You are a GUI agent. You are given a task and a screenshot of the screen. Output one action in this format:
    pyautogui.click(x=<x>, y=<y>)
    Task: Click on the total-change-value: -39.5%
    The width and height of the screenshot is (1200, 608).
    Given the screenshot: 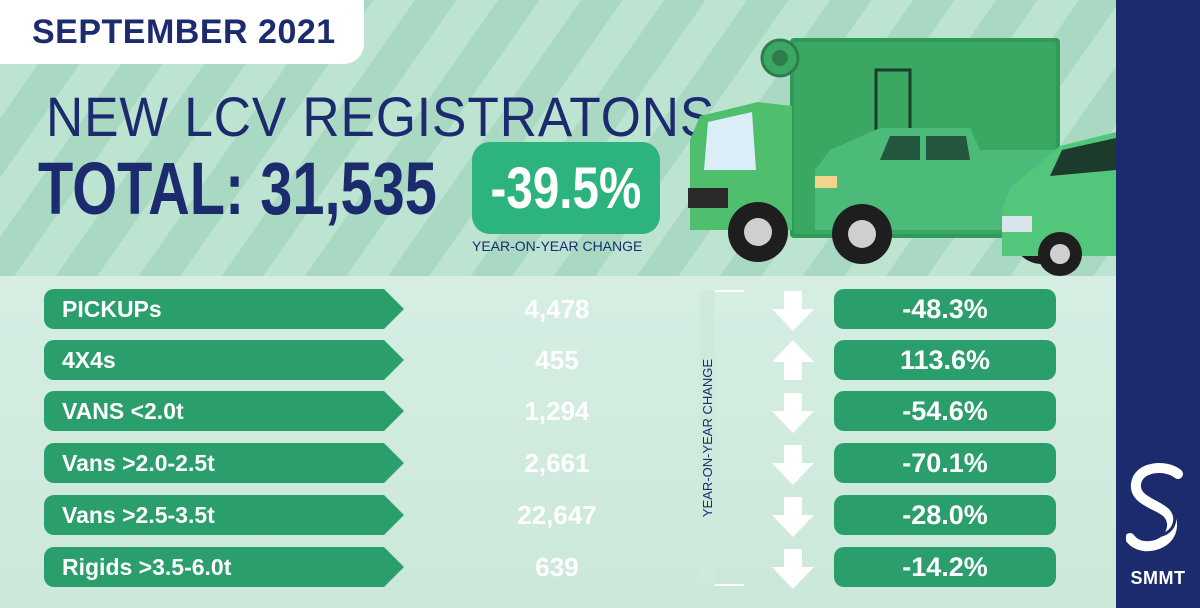 What is the action you would take?
    pyautogui.click(x=566, y=188)
    